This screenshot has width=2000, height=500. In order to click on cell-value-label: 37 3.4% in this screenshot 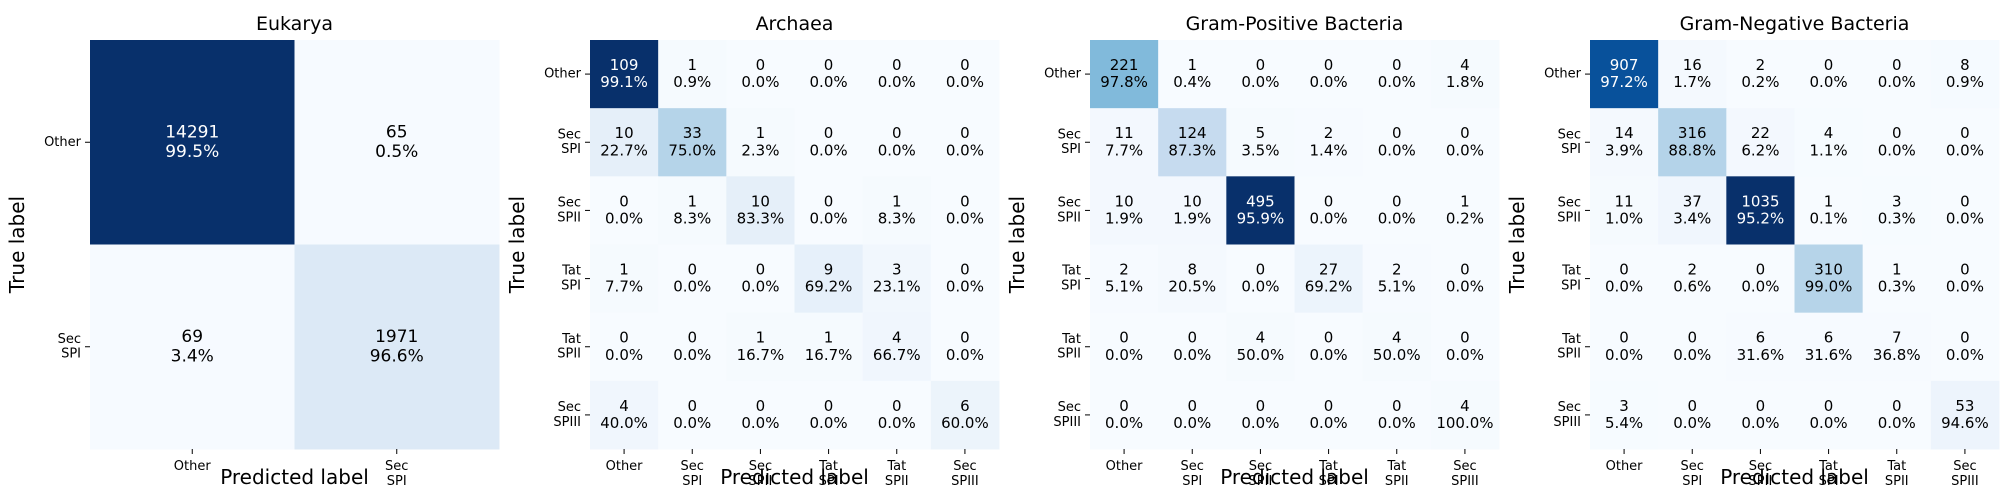, I will do `click(1692, 209)`.